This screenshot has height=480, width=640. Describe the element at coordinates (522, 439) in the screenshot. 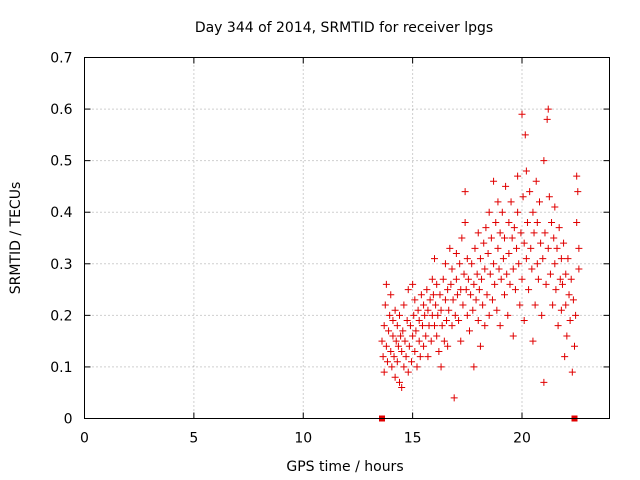

I see `x-tick-label: 20` at that location.